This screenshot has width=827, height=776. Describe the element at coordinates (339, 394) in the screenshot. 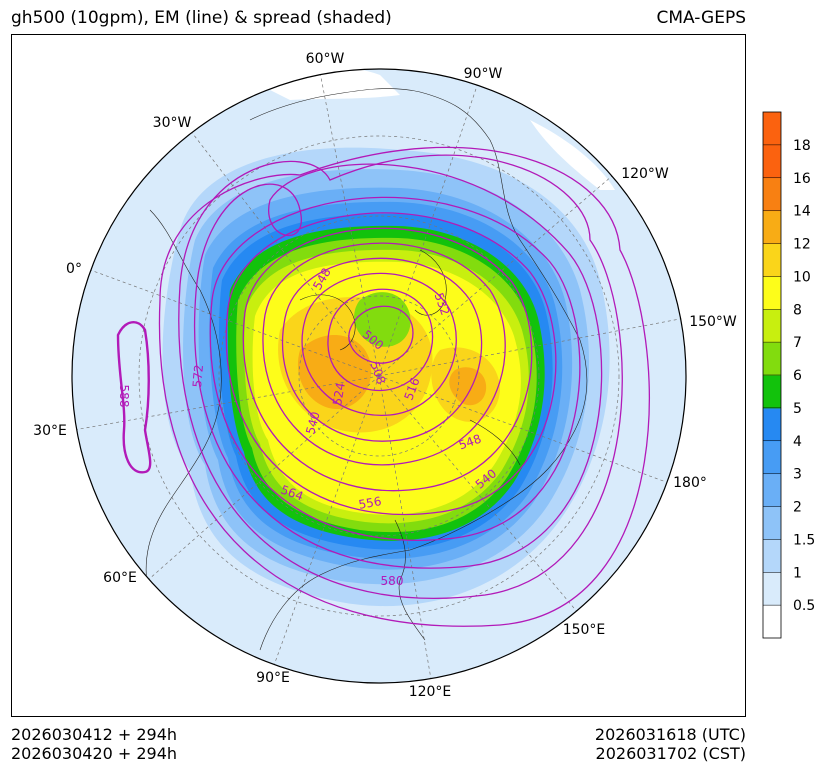

I see `contour-label: 524` at that location.